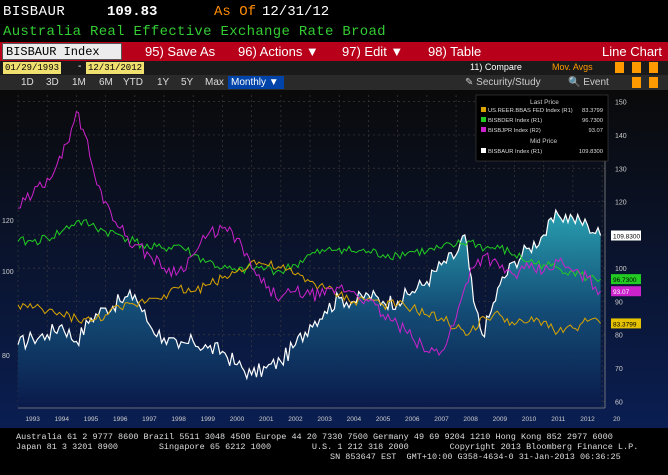 The height and width of the screenshot is (475, 668). I want to click on range-6m: 6M, so click(106, 82).